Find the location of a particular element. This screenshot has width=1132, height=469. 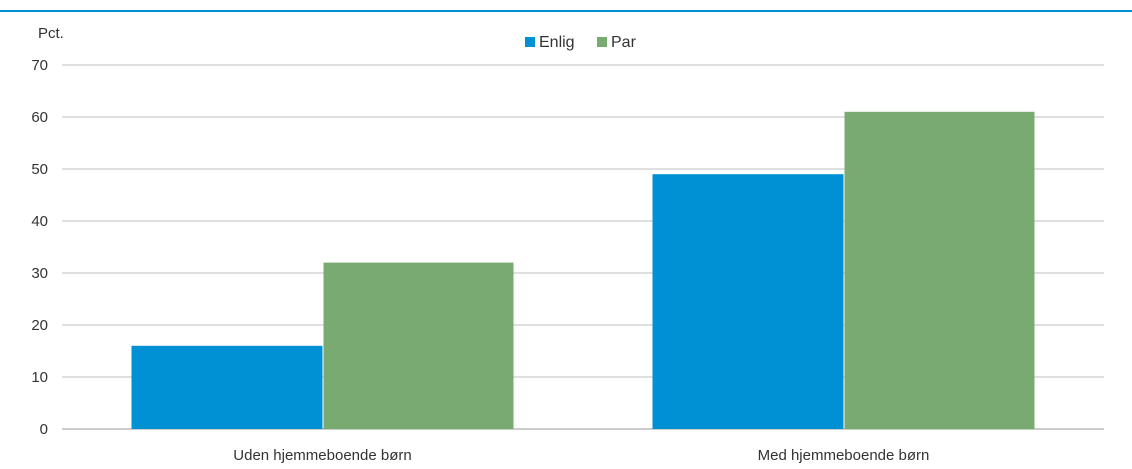

x-tick-label: Med hjemmeboende børn is located at coordinates (844, 455).